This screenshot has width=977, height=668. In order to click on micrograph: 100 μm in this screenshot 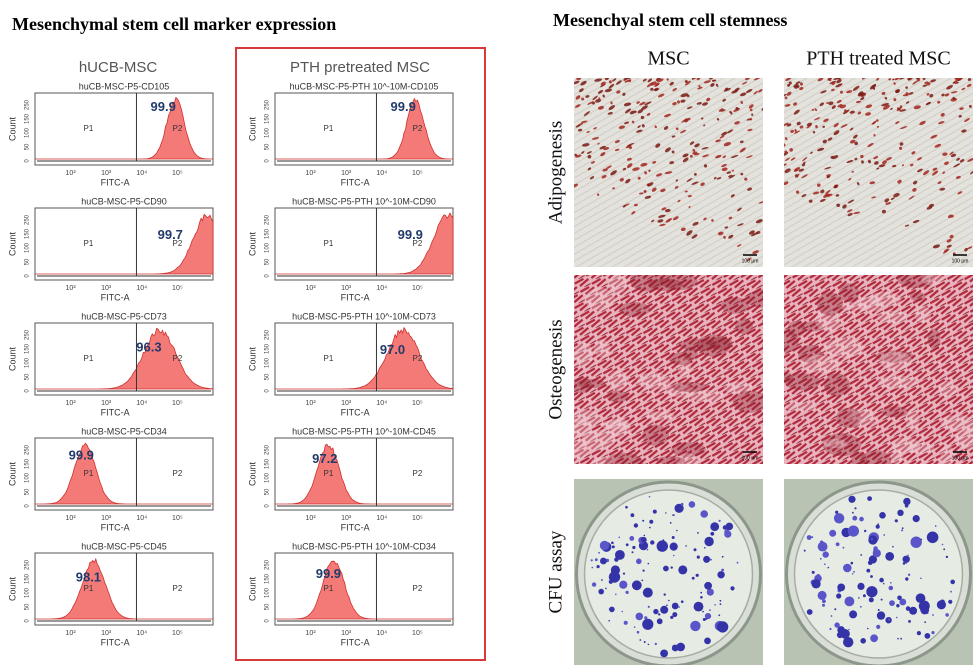, I will do `click(878, 369)`.